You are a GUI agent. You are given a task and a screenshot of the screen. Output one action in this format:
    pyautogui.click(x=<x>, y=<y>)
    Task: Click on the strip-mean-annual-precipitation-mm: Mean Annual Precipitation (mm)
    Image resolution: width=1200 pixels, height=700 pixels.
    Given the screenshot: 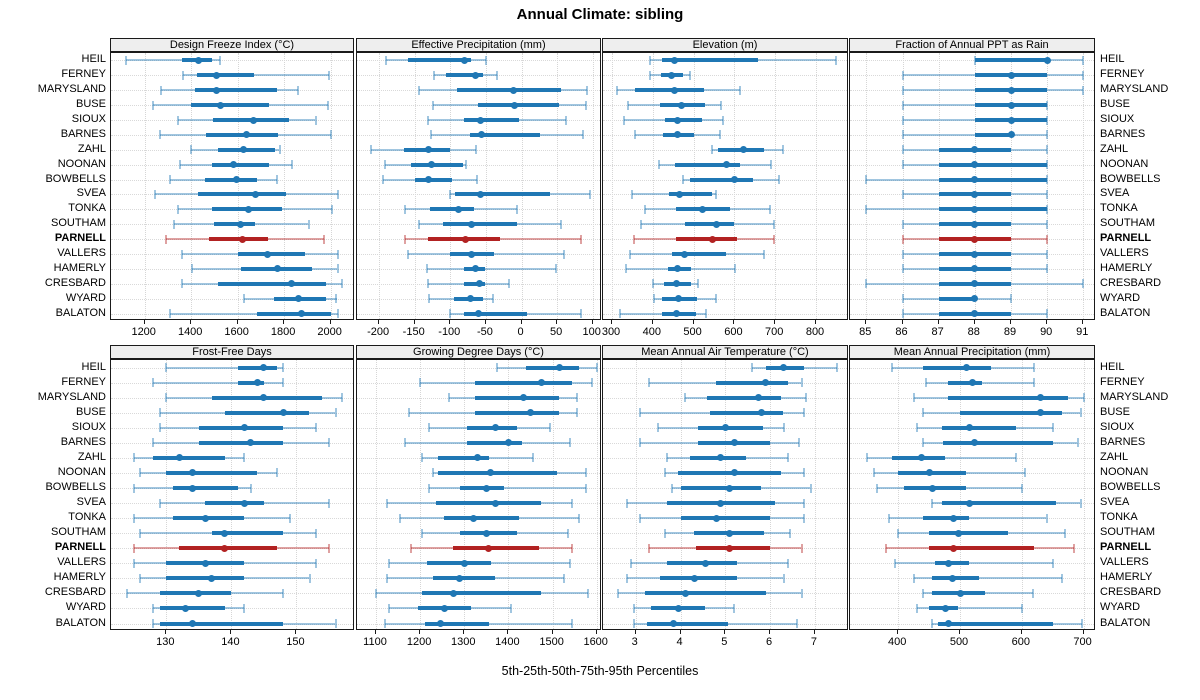 What is the action you would take?
    pyautogui.click(x=972, y=352)
    